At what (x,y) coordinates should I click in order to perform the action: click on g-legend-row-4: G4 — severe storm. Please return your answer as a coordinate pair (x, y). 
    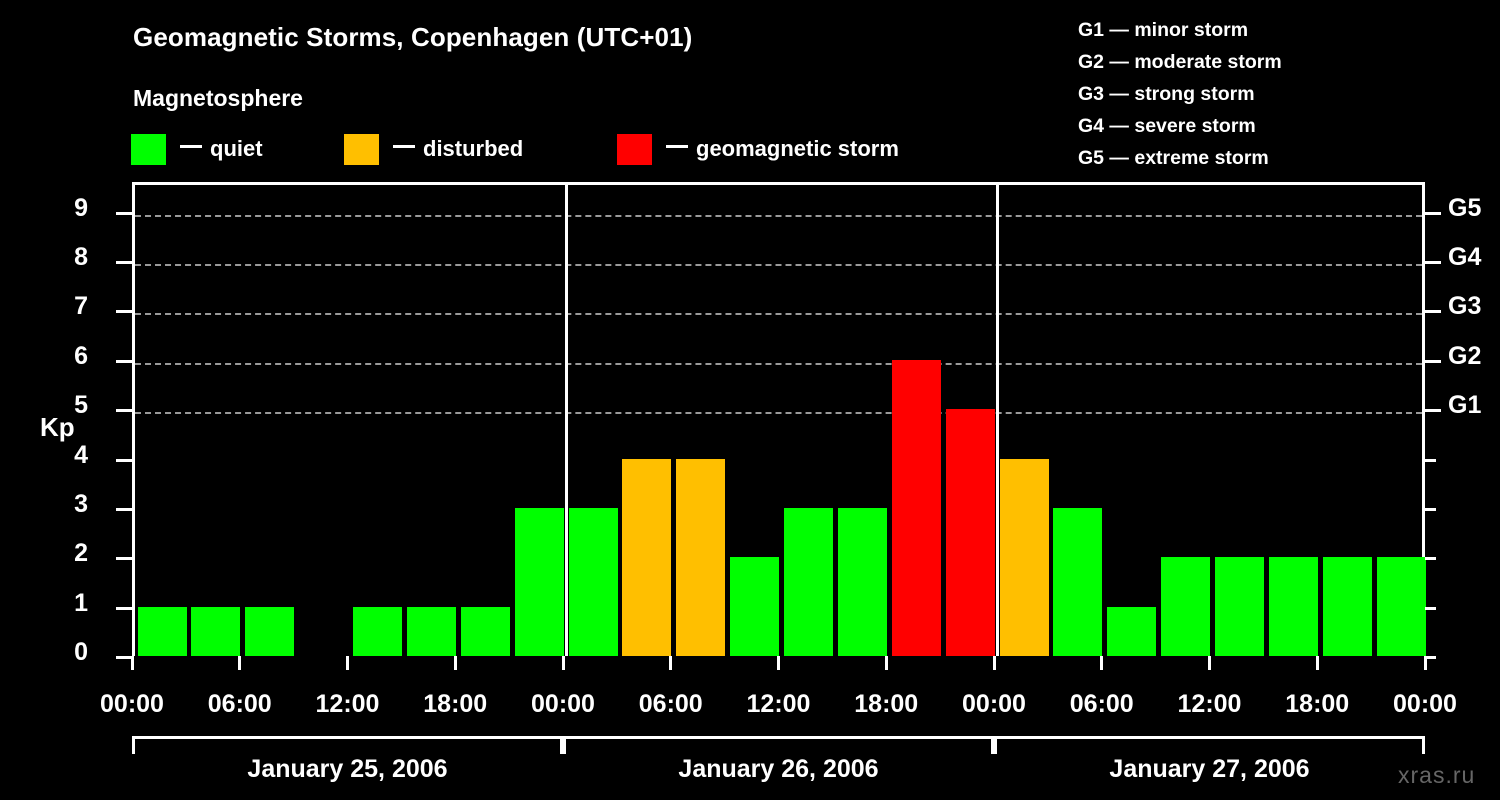
    Looking at the image, I should click on (1167, 126).